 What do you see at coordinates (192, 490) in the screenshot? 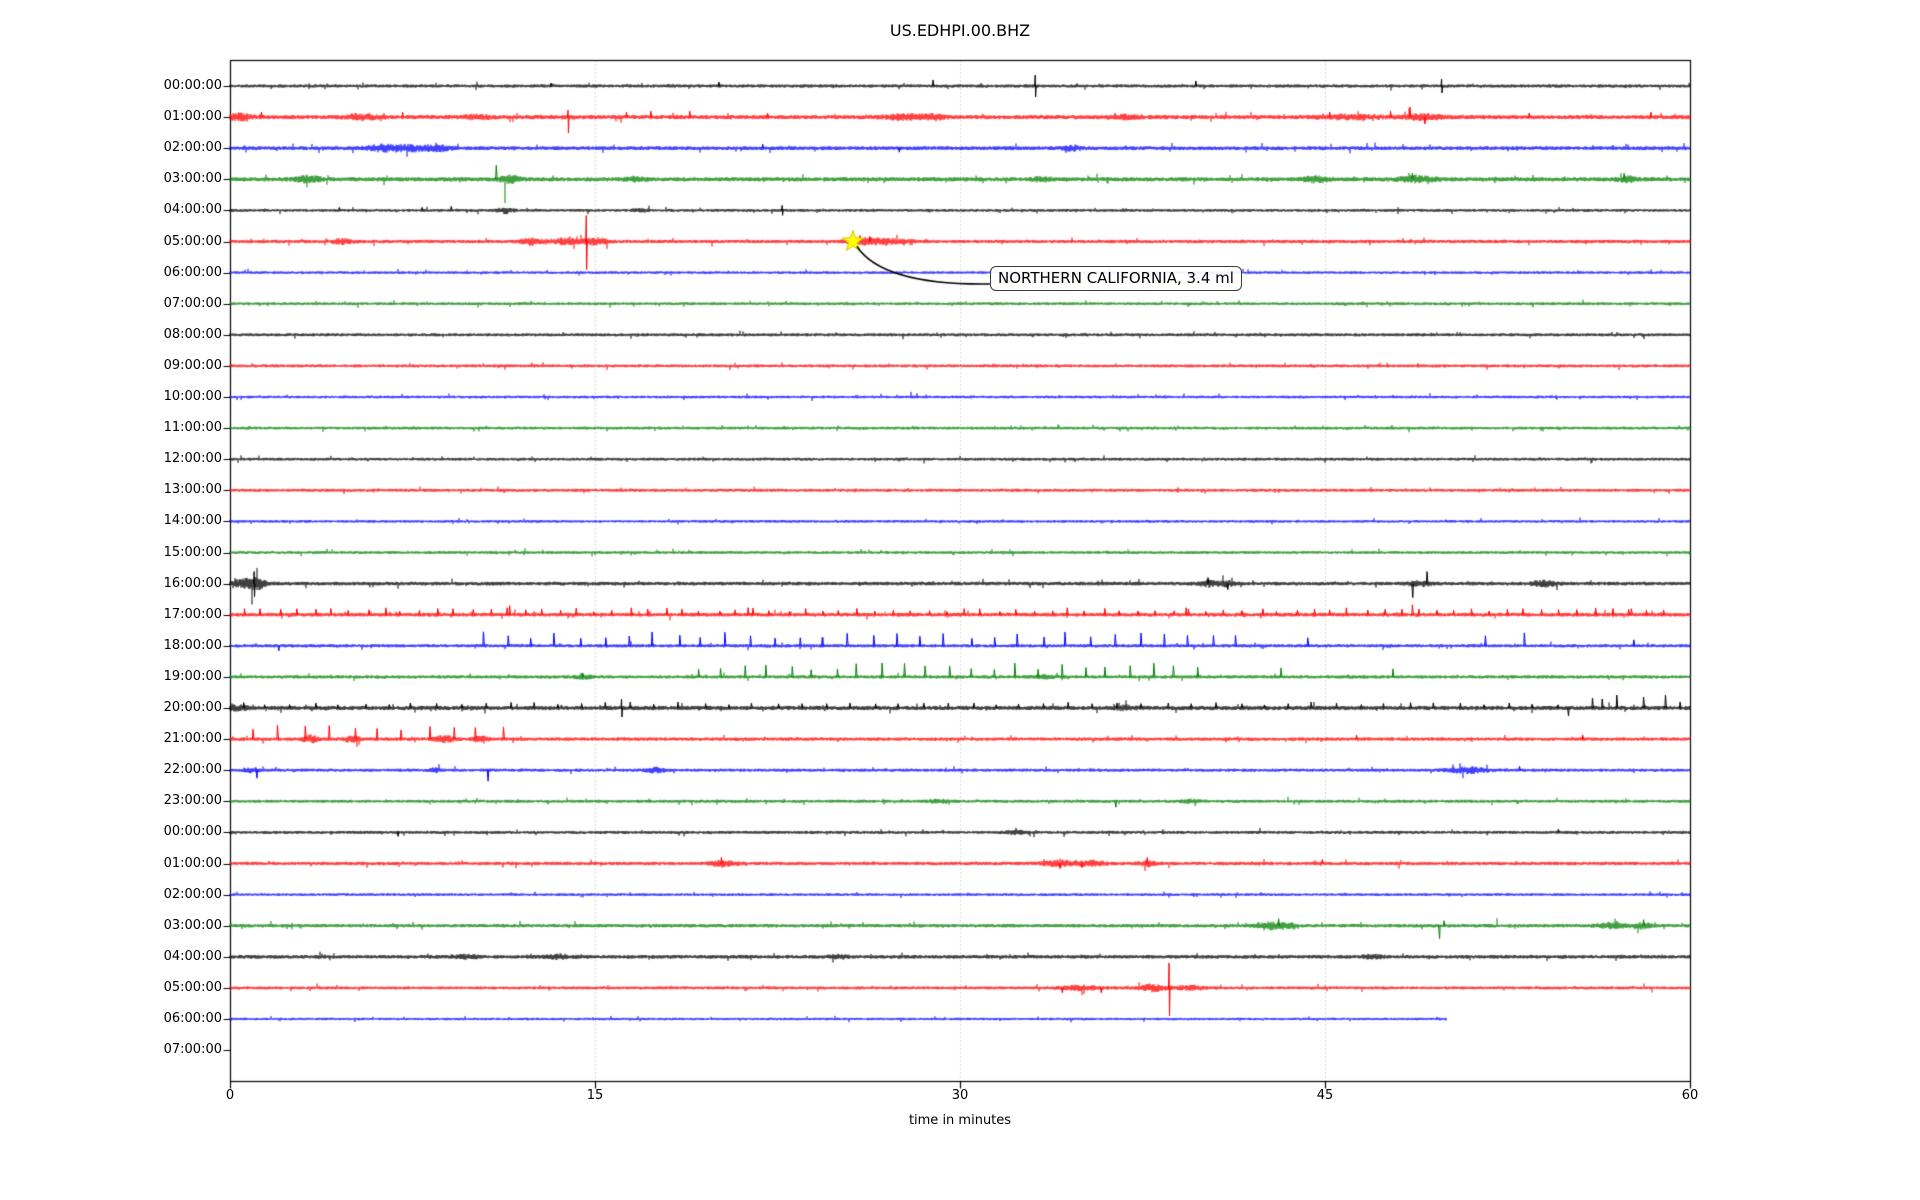
I see `row-label-130000: 13:00:00` at bounding box center [192, 490].